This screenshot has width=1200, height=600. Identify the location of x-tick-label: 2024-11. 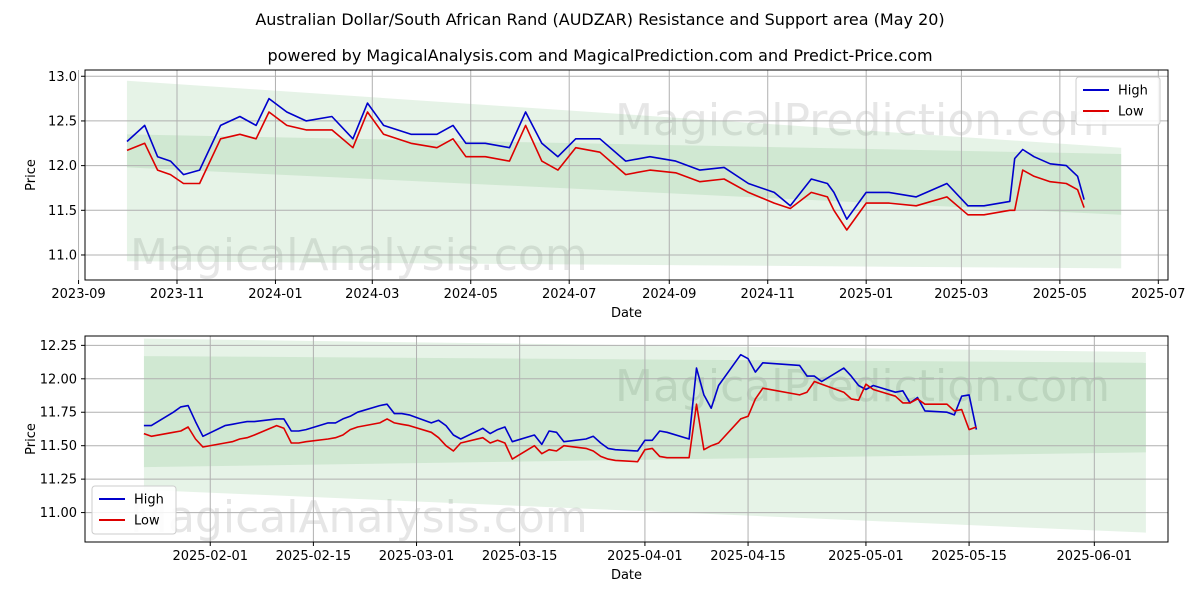
(768, 294).